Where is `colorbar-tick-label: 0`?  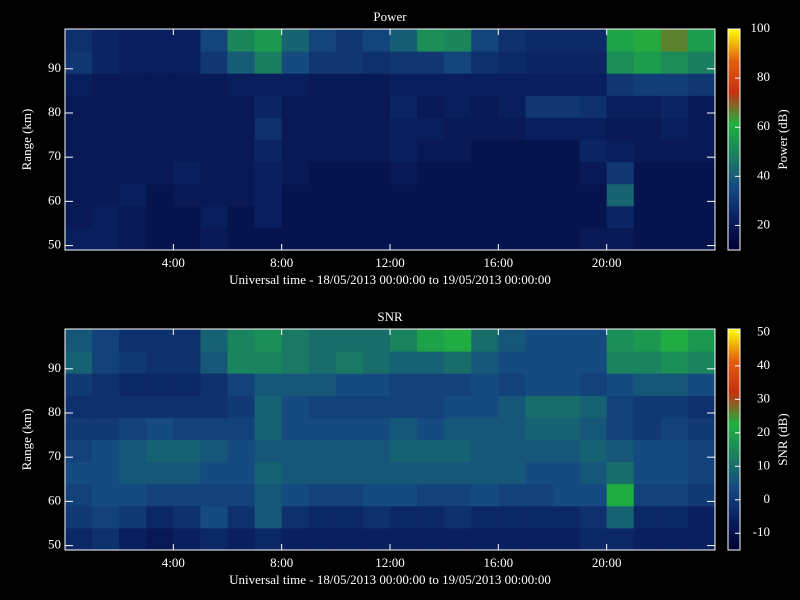
colorbar-tick-label: 0 is located at coordinates (767, 498).